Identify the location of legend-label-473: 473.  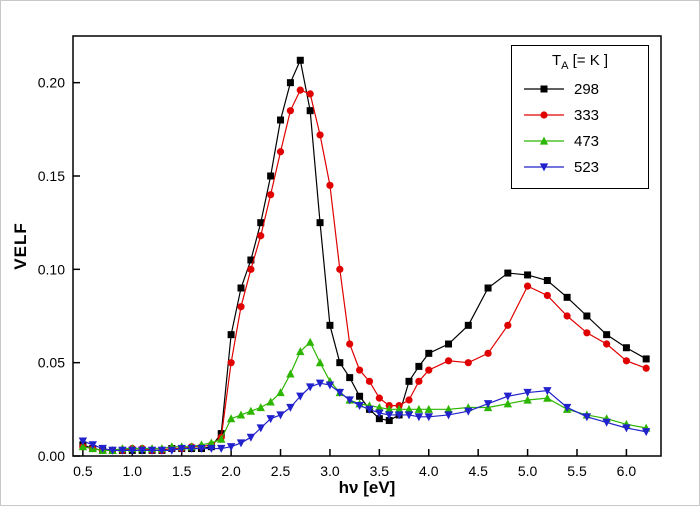
(587, 141).